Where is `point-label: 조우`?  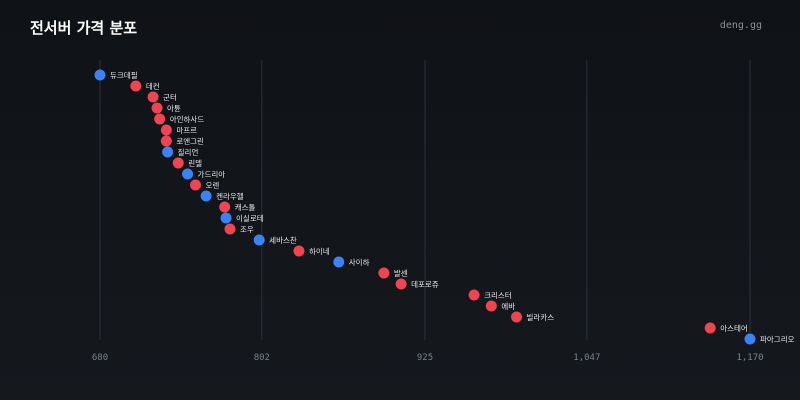 point-label: 조우 is located at coordinates (247, 229).